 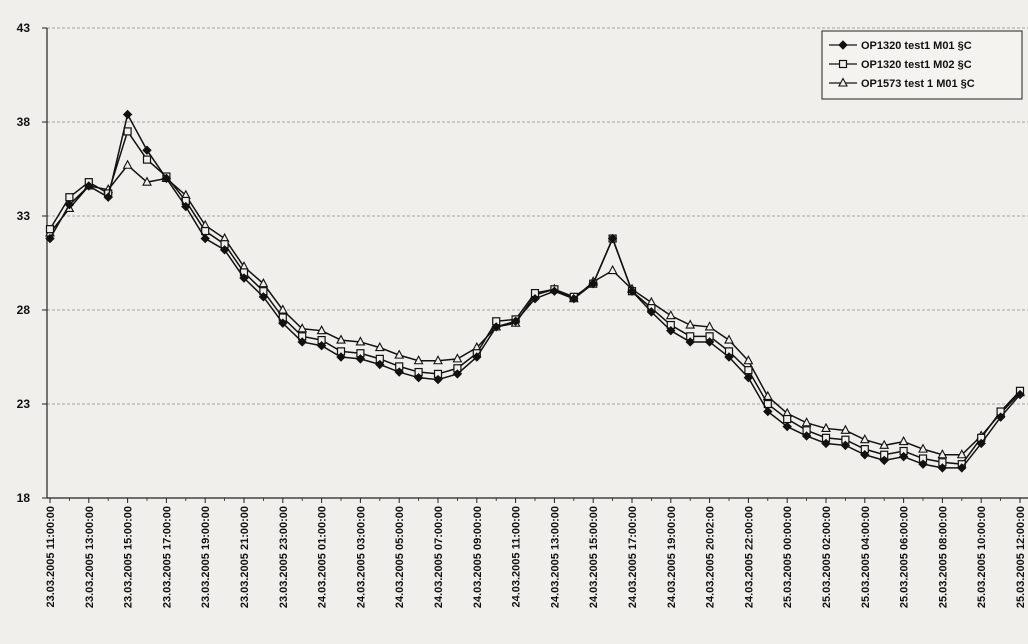 What do you see at coordinates (439, 557) in the screenshot?
I see `x-tick-label: 24.03.2005 07:00:00` at bounding box center [439, 557].